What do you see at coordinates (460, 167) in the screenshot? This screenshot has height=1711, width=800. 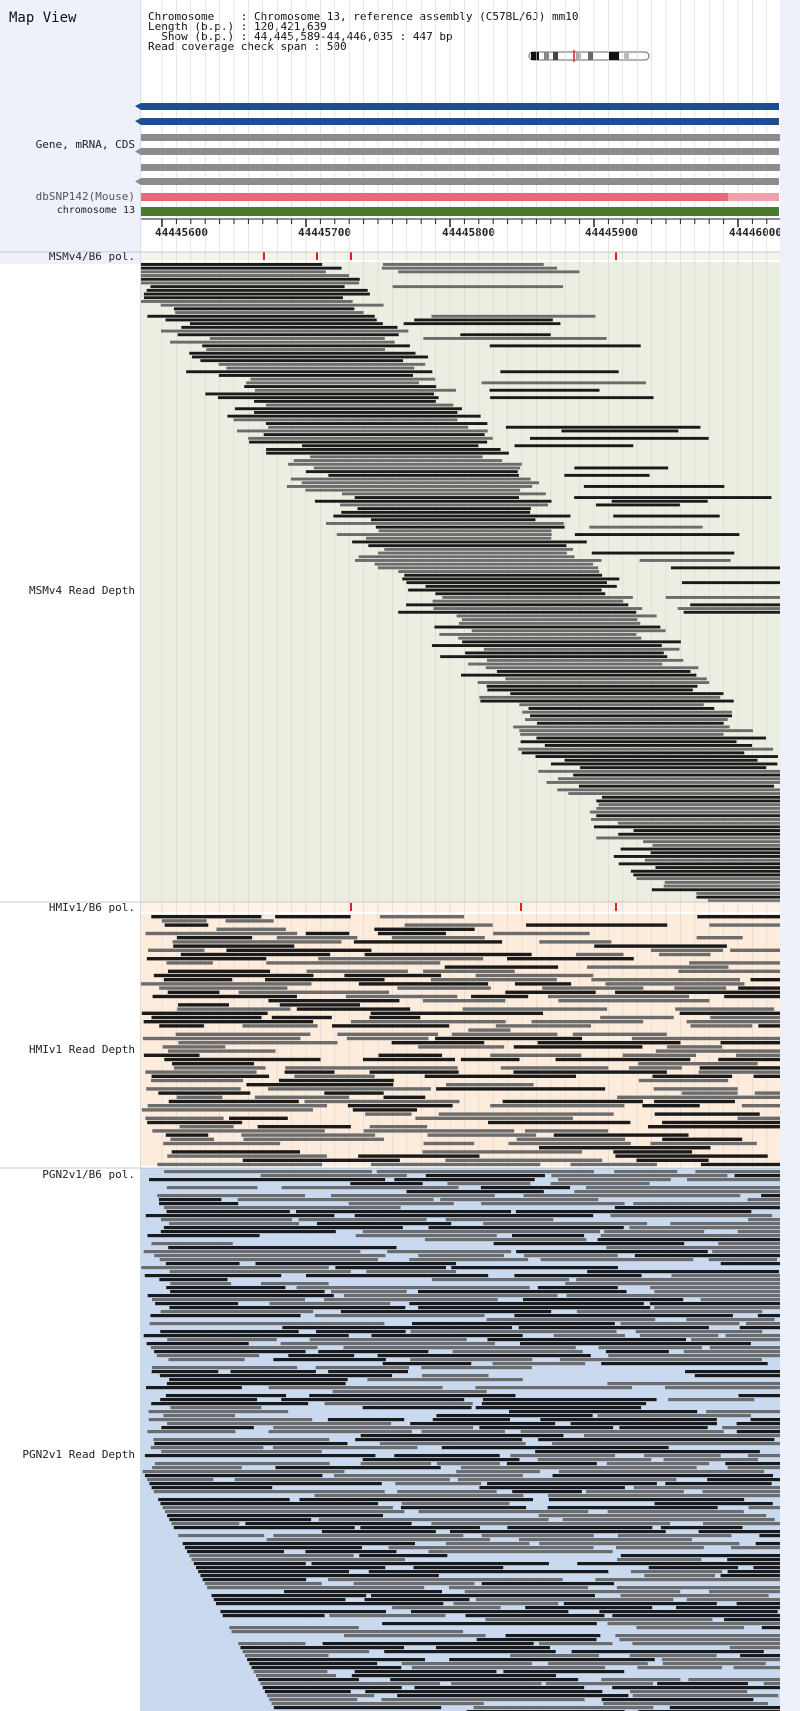 I see `gene-transcript-bar` at bounding box center [460, 167].